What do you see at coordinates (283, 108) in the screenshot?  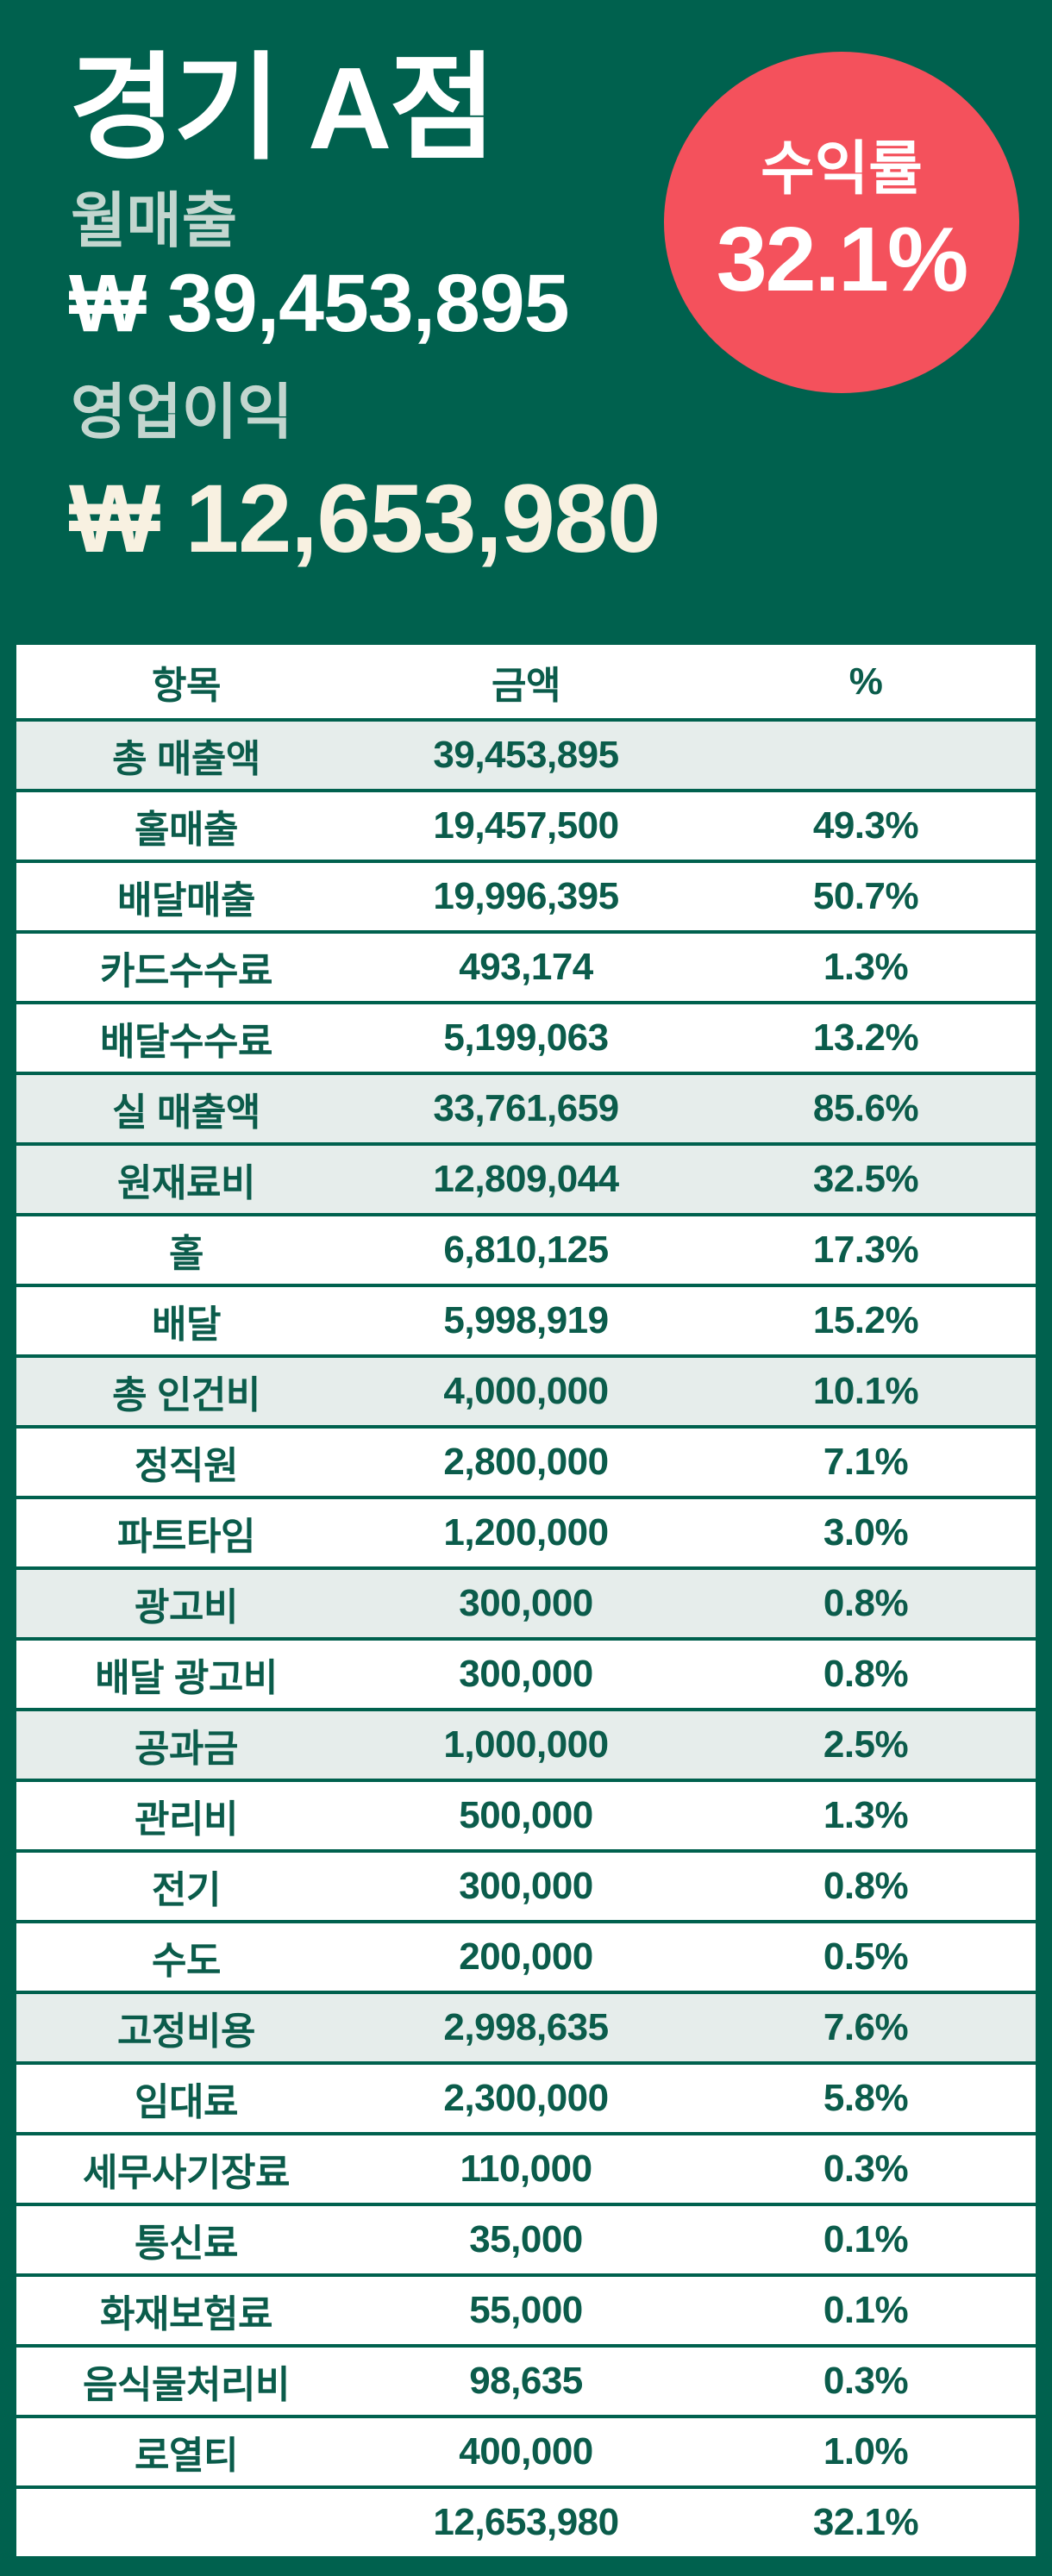 I see `store-title: 경기 A점` at bounding box center [283, 108].